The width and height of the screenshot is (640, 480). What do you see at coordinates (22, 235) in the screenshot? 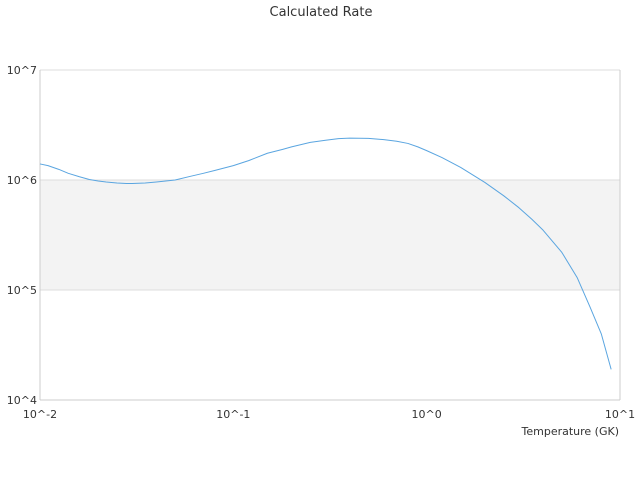
I see `y-tick-labels: 10^4 10^5 10^6 10^7` at bounding box center [22, 235].